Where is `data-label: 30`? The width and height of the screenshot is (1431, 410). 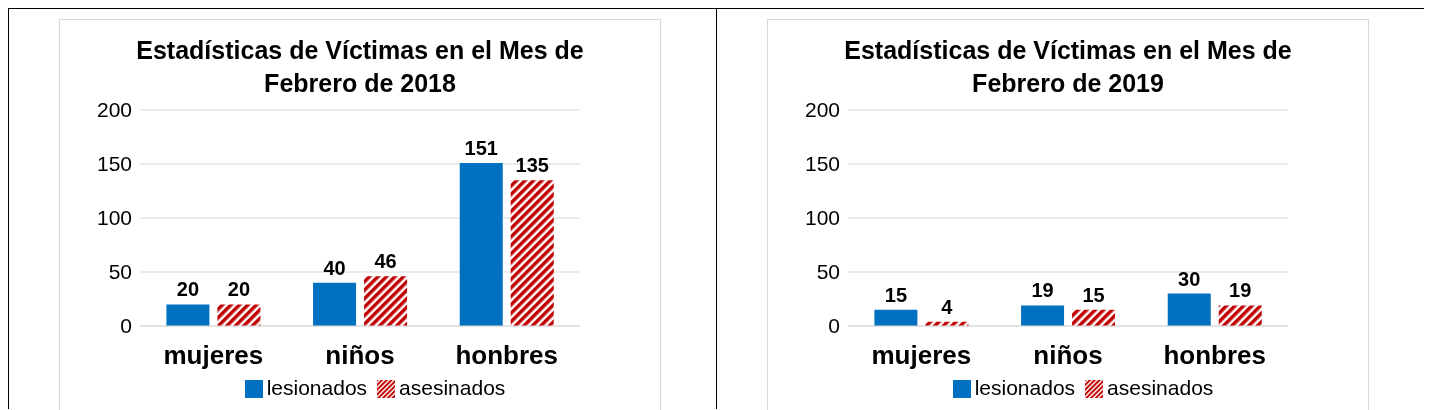
data-label: 30 is located at coordinates (1189, 278).